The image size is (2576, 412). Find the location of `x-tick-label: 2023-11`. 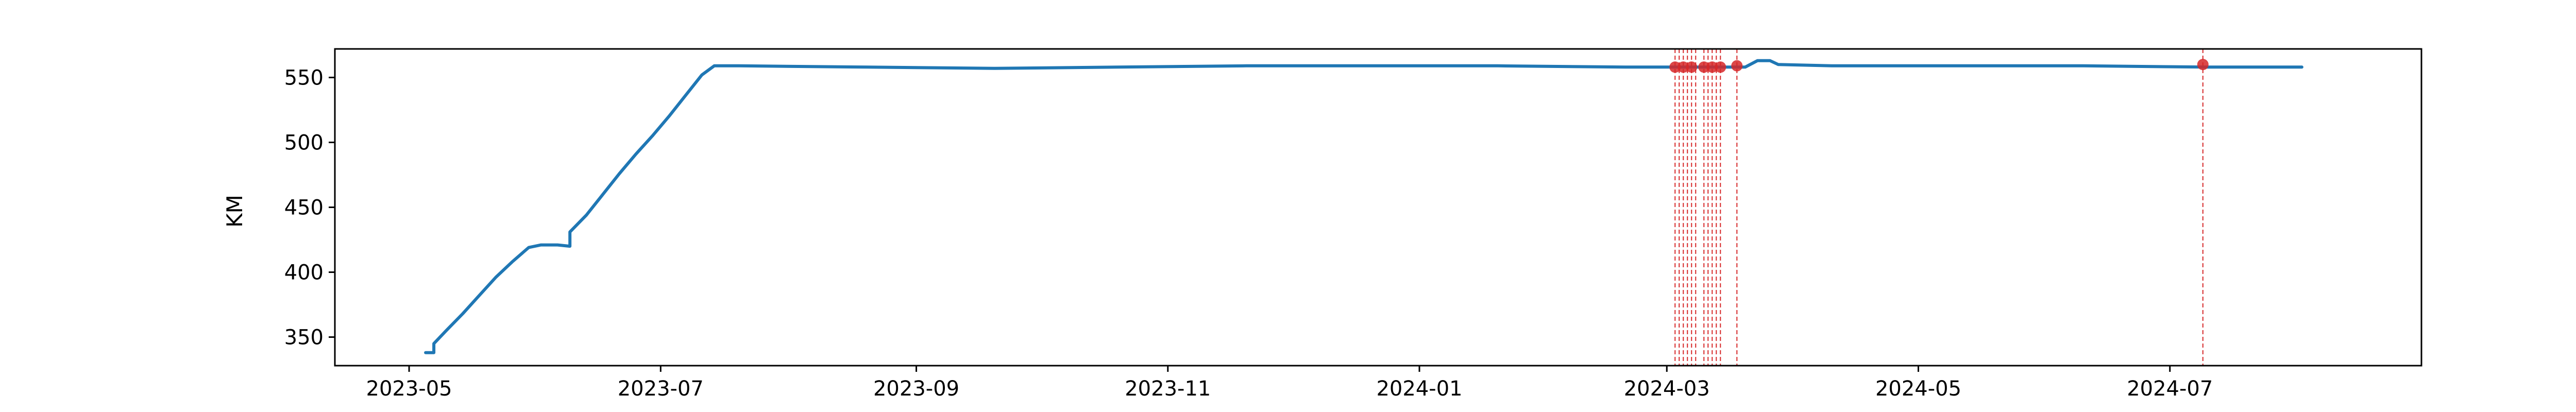

x-tick-label: 2023-11 is located at coordinates (1168, 389).